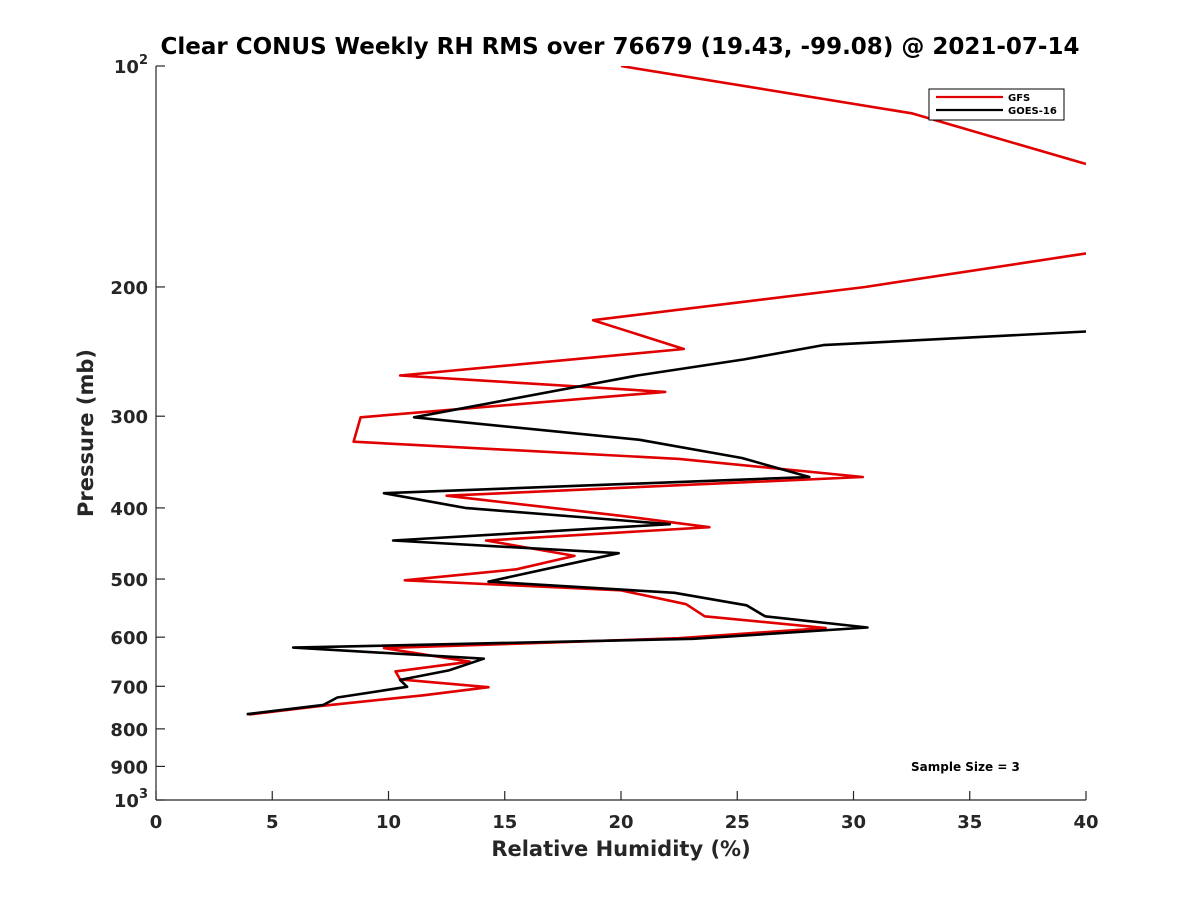 This screenshot has width=1200, height=900. What do you see at coordinates (1085, 822) in the screenshot?
I see `x-tick-label: 40` at bounding box center [1085, 822].